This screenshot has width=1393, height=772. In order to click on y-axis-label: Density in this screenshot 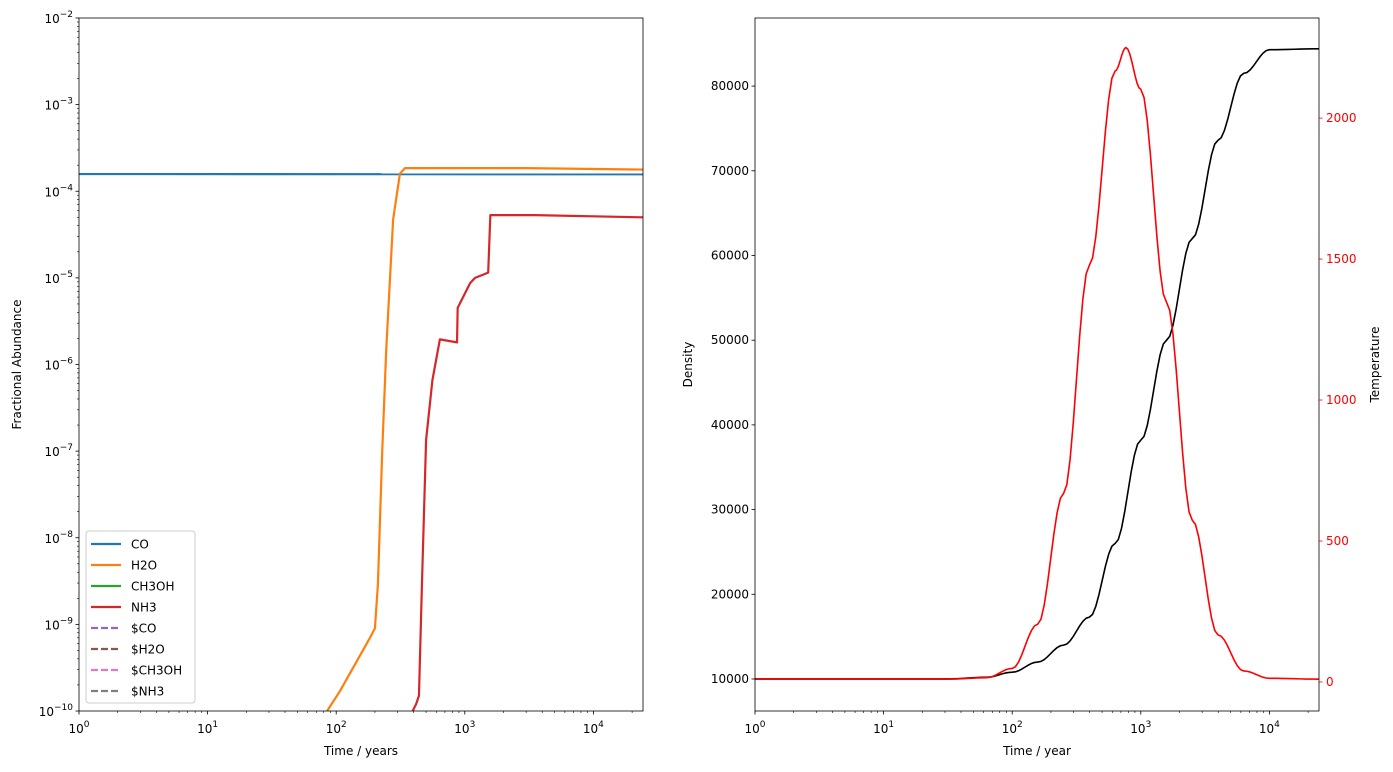, I will do `click(688, 365)`.